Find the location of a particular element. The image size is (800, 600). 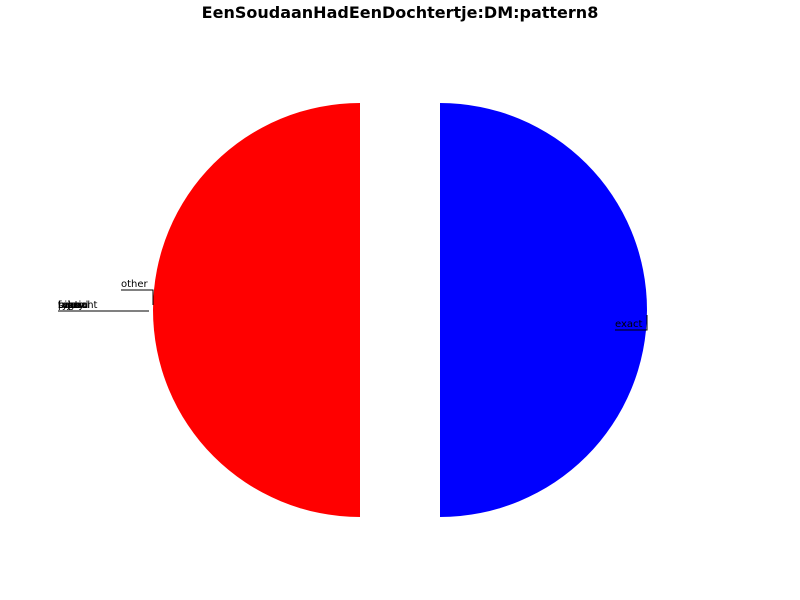

slice-label-typo: typo is located at coordinates (69, 305).